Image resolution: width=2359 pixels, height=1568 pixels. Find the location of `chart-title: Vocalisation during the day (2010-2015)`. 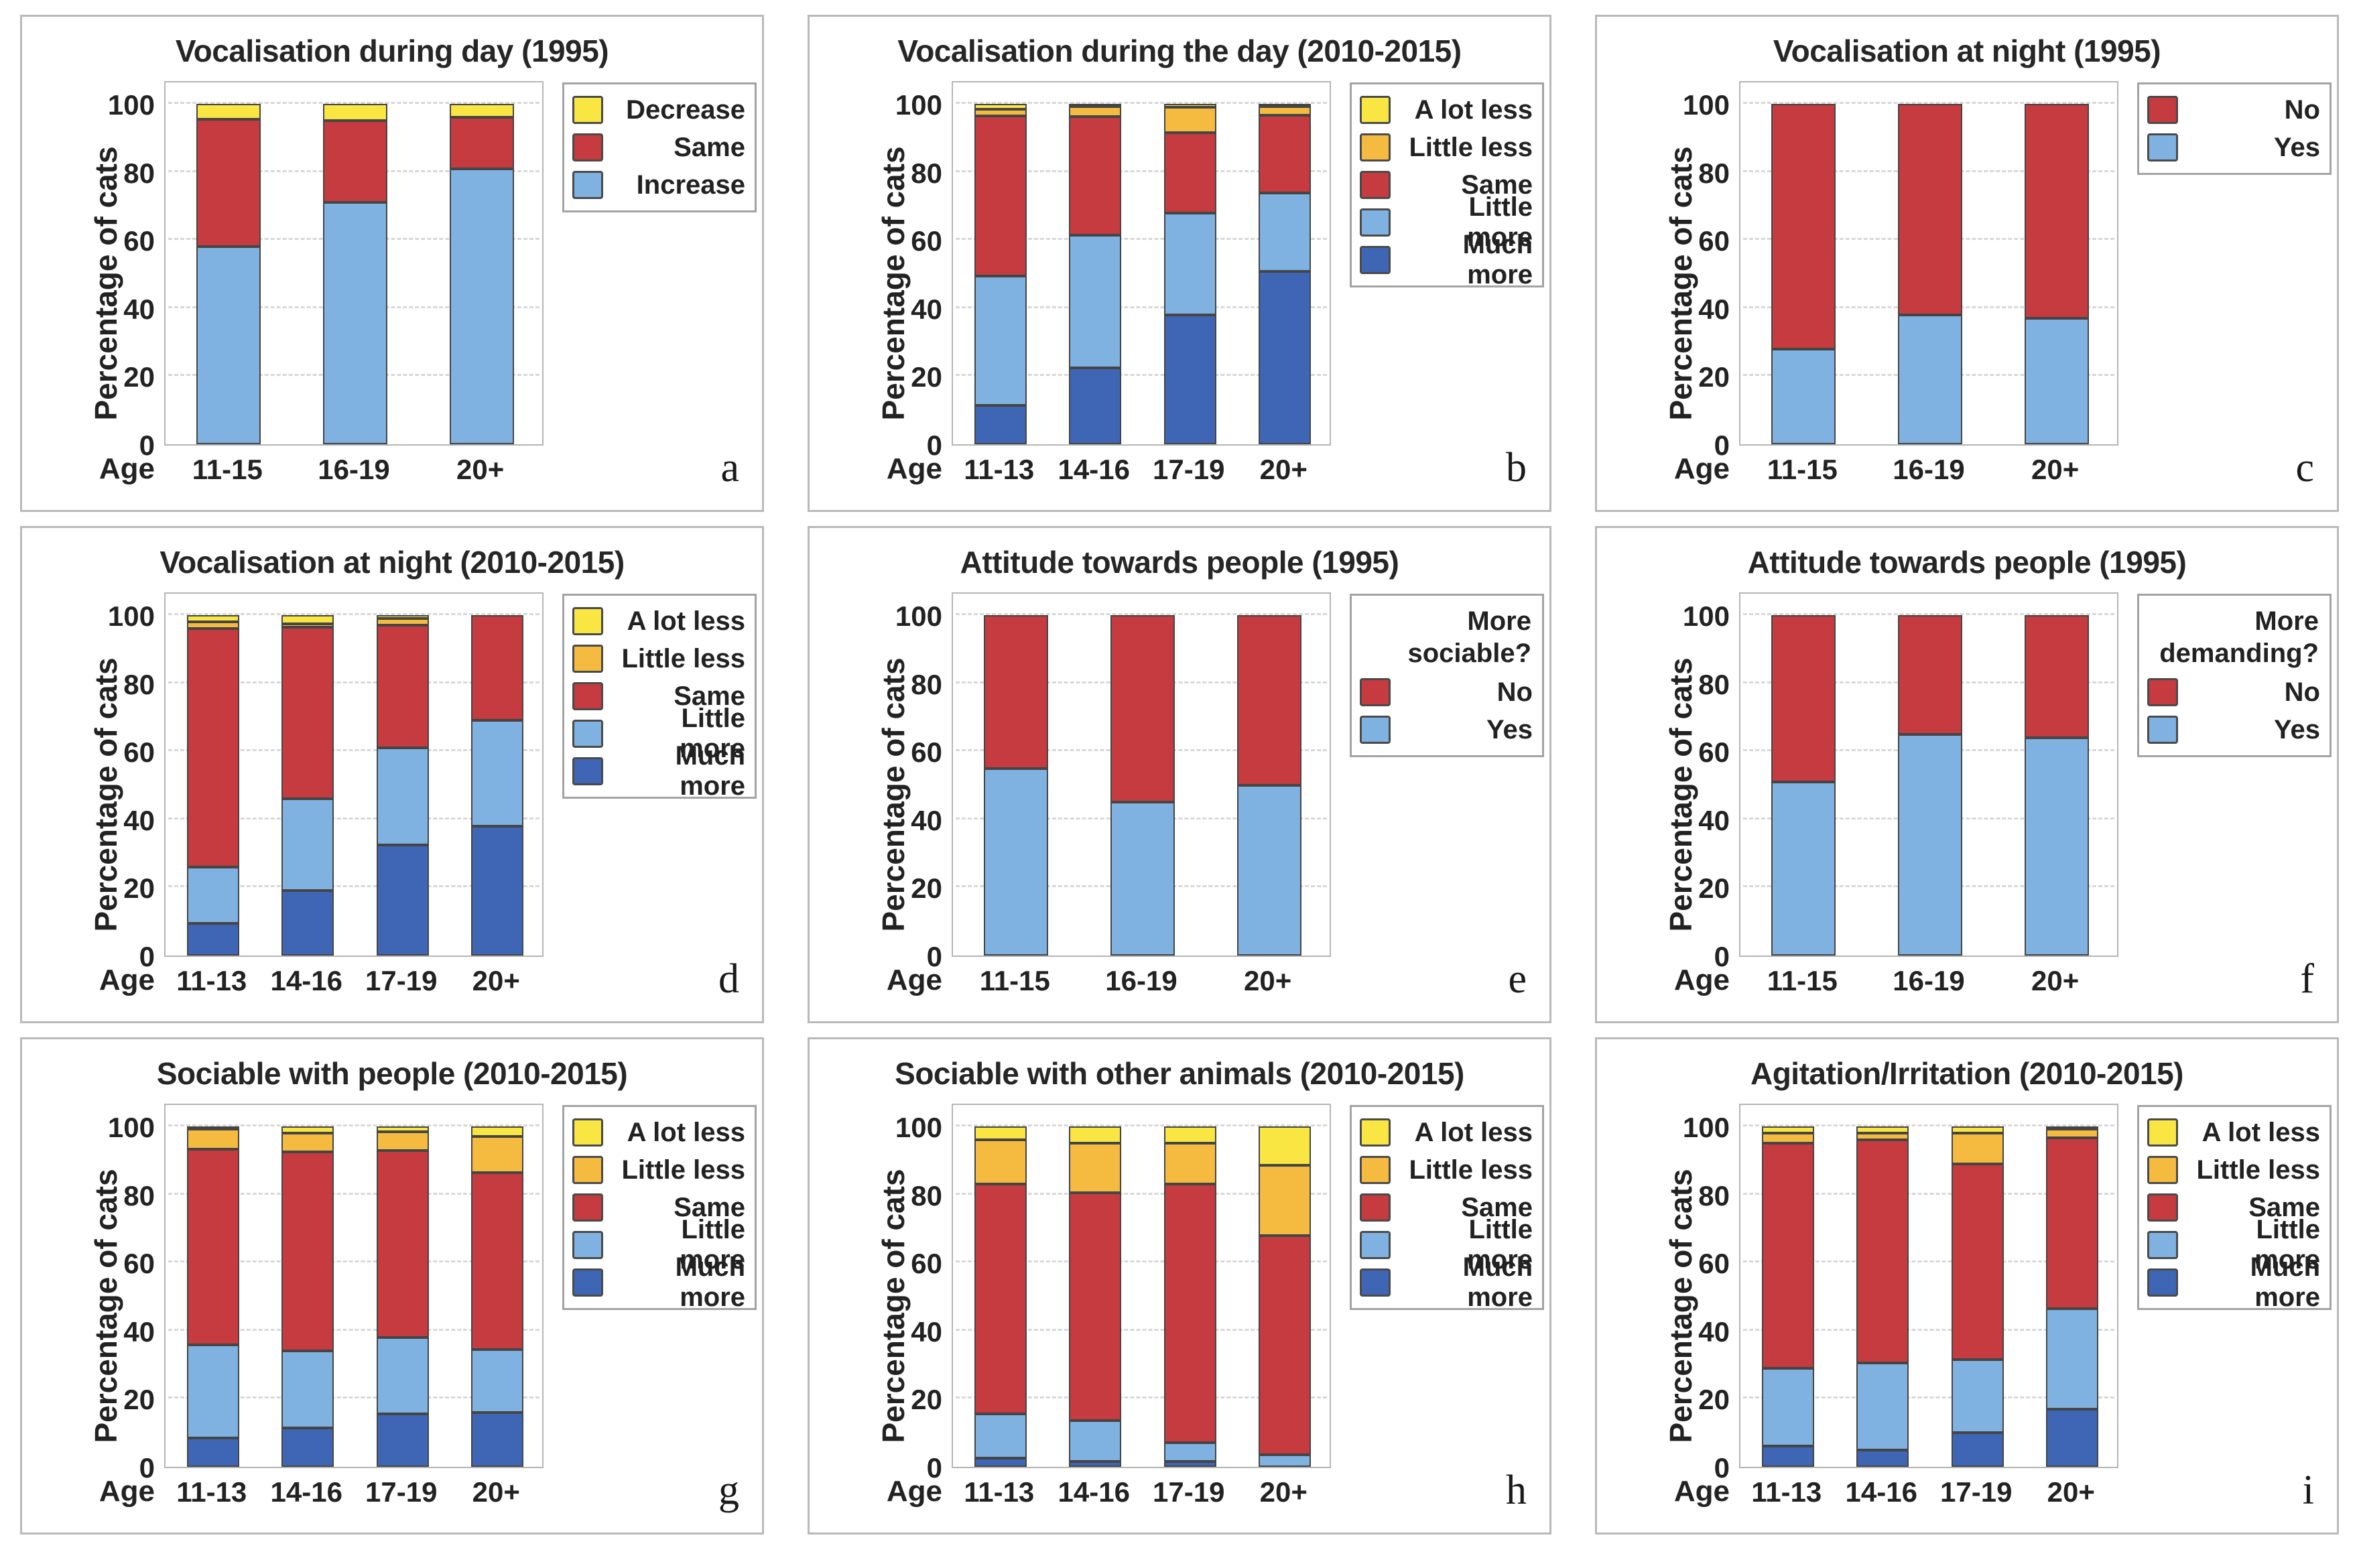

chart-title: Vocalisation during the day (2010-2015) is located at coordinates (1179, 51).